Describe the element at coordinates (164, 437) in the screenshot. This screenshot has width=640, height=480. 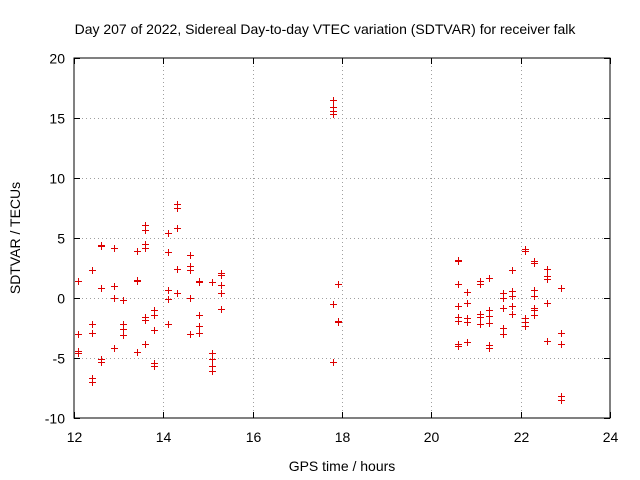
I see `x-tick-label: 14` at that location.